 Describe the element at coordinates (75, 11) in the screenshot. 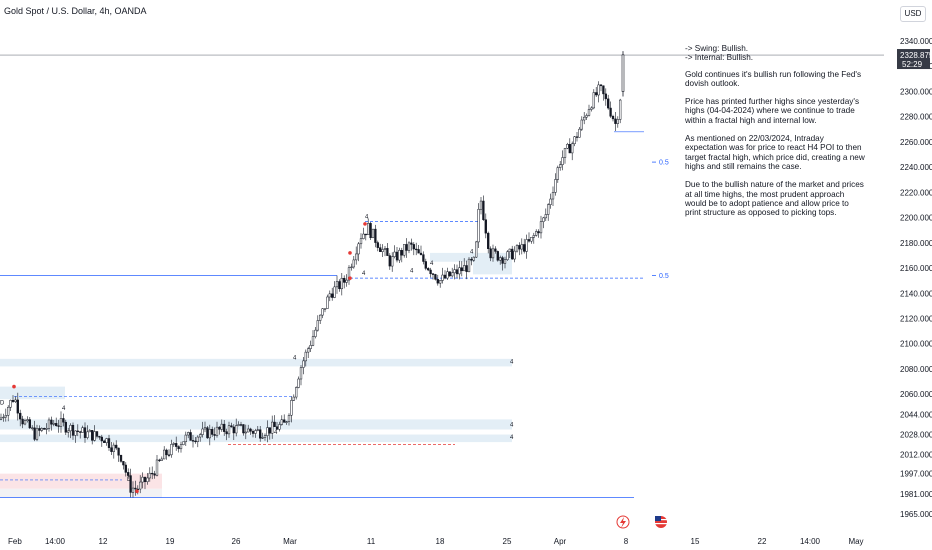

I see `instrument-title: Gold Spot / U.S. Dollar, 4h, OANDA` at that location.